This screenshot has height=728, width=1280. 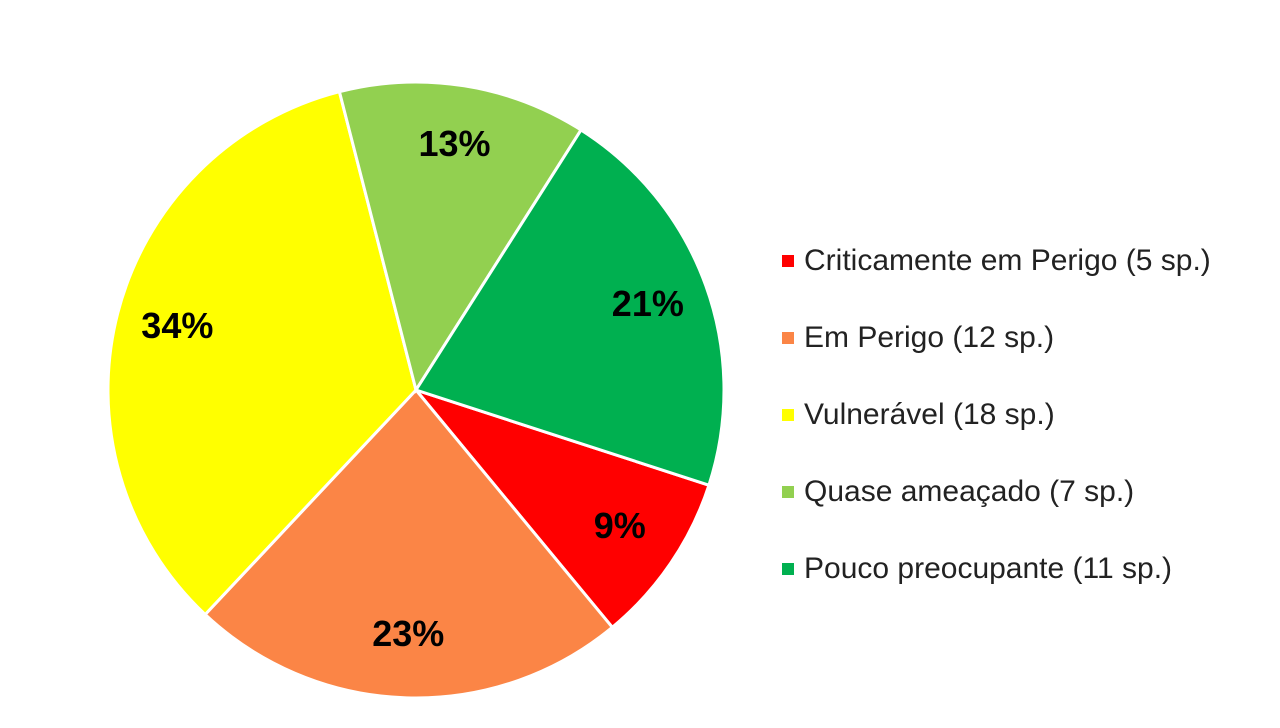 What do you see at coordinates (177, 325) in the screenshot?
I see `pie-slice-label-2: 34%` at bounding box center [177, 325].